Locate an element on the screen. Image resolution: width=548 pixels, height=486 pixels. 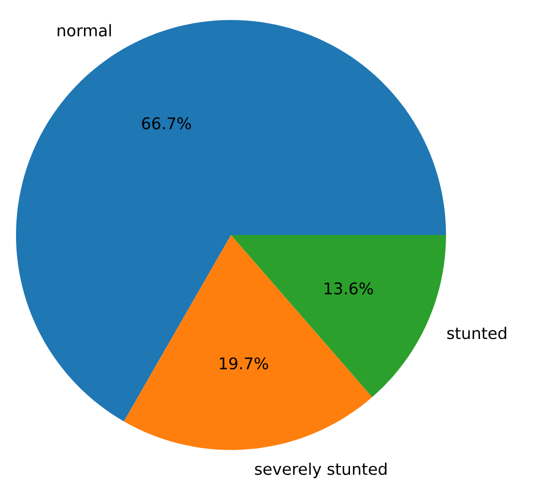
slice-label: stunted is located at coordinates (476, 333).